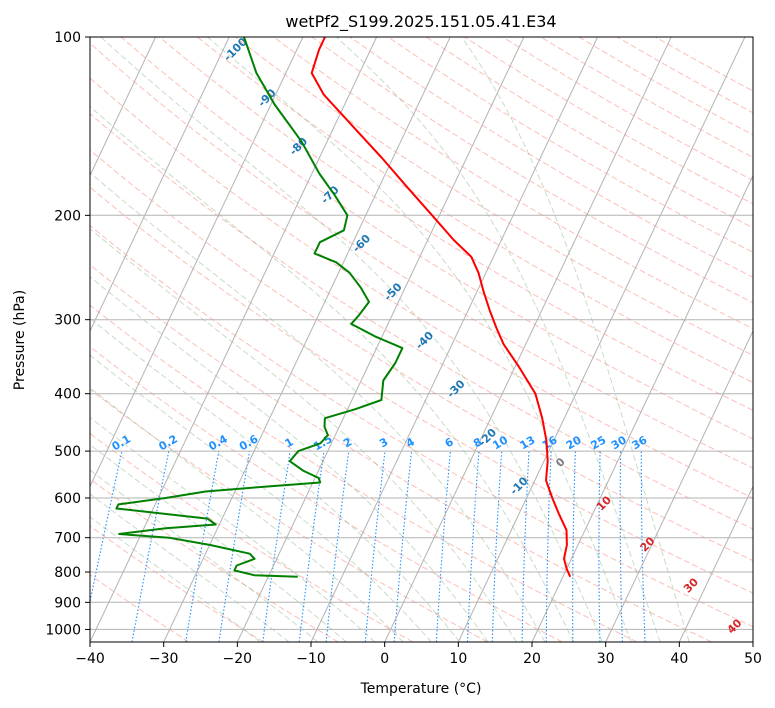  I want to click on isotherm-label: 40, so click(735, 626).